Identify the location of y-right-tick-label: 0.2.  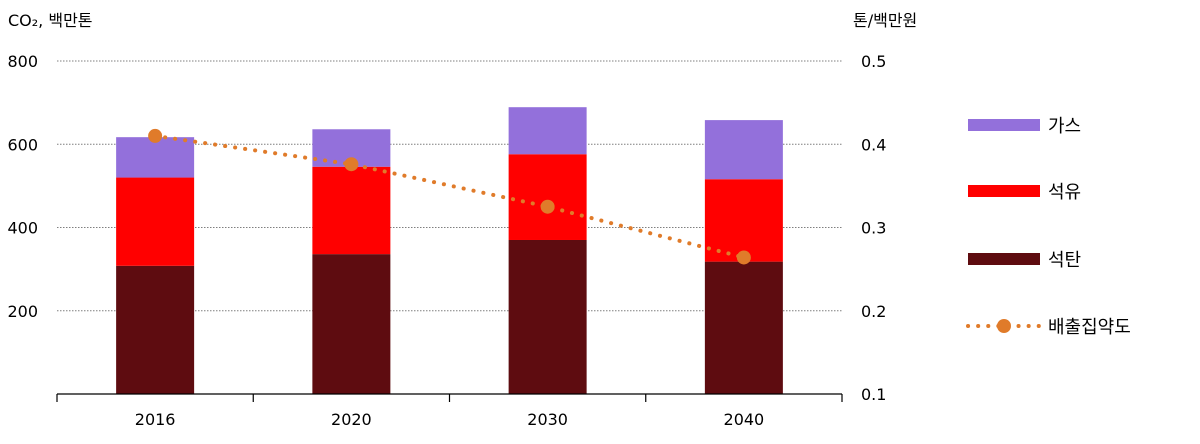
(873, 311).